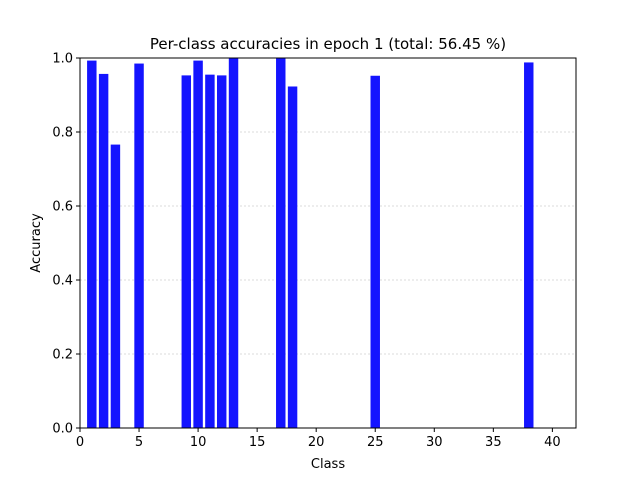 Image resolution: width=640 pixels, height=480 pixels. Describe the element at coordinates (375, 442) in the screenshot. I see `x-tick-label: 25` at that location.